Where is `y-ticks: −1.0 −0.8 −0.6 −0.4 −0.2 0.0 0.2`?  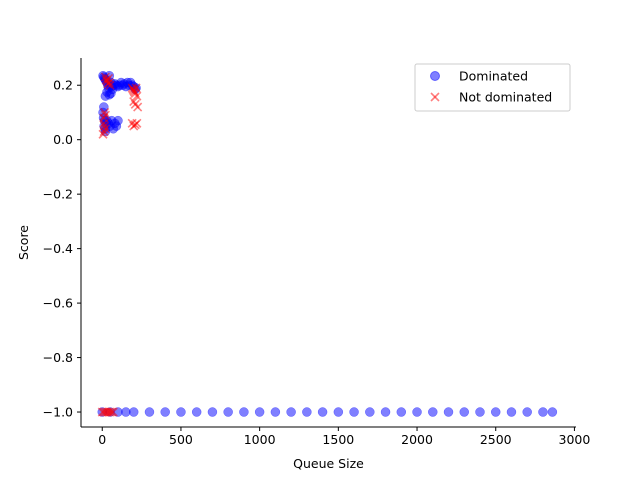
y-ticks: −1.0 −0.8 −0.6 −0.4 −0.2 0.0 0.2 is located at coordinates (62, 249).